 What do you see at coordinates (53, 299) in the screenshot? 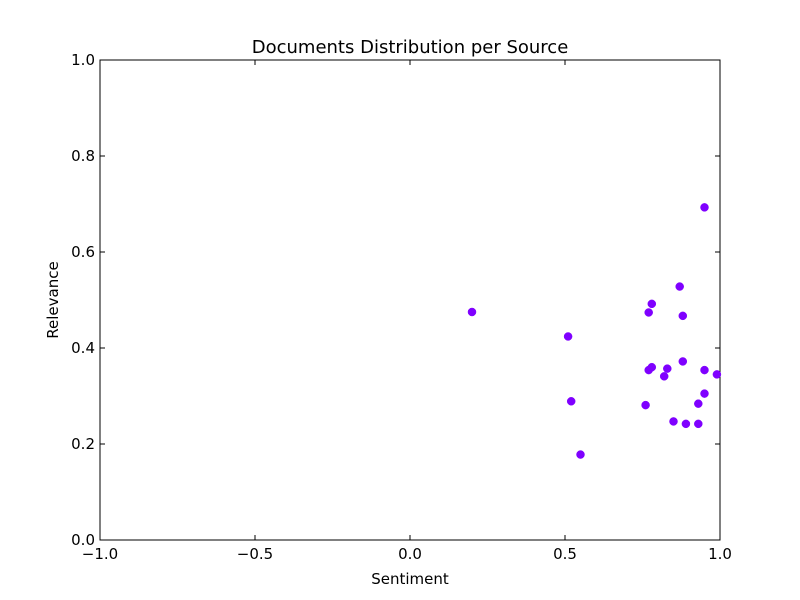
I see `y-axis-label: Relevance` at bounding box center [53, 299].